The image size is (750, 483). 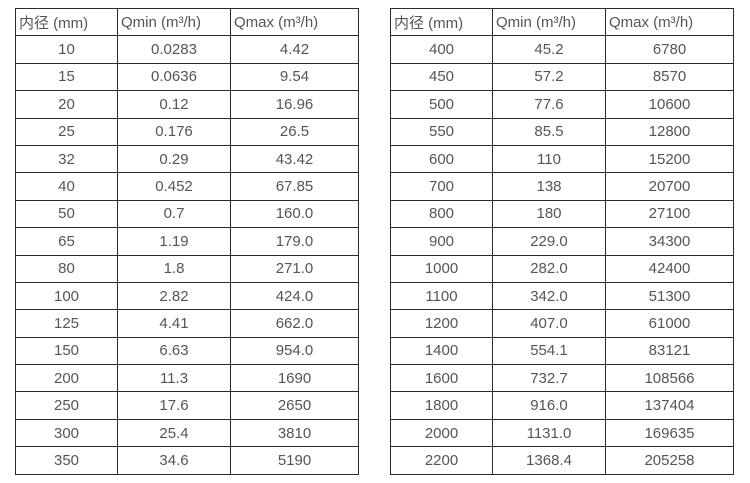 I want to click on table-row: 450 57.2 8570, so click(x=562, y=77).